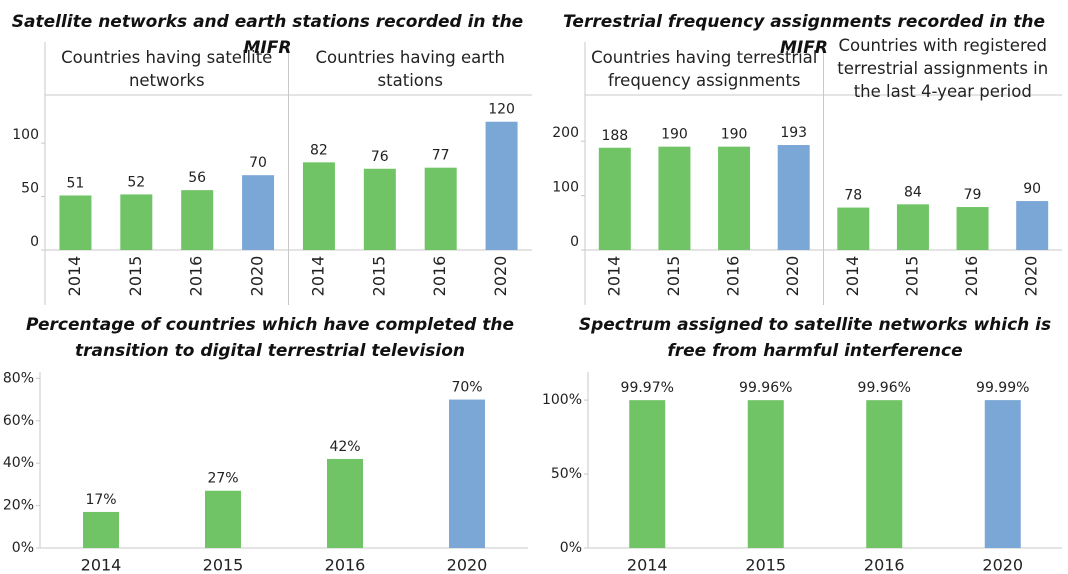 Image resolution: width=1068 pixels, height=574 pixels. I want to click on value-label: 78, so click(853, 196).